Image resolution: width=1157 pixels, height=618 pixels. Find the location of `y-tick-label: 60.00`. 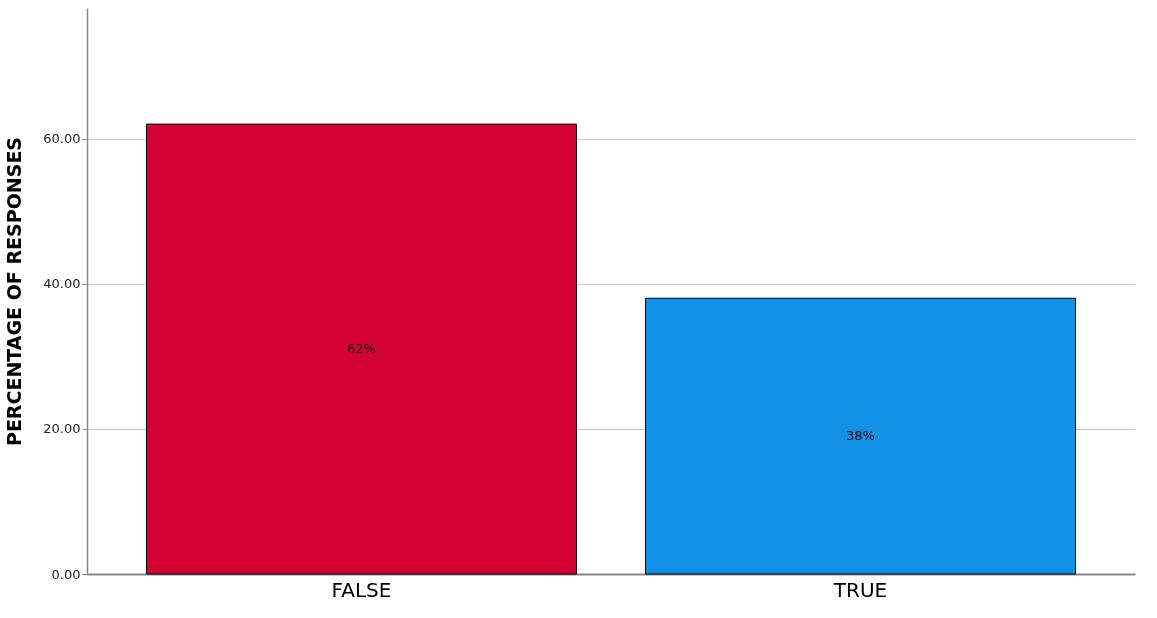

y-tick-label: 60.00 is located at coordinates (62, 139).